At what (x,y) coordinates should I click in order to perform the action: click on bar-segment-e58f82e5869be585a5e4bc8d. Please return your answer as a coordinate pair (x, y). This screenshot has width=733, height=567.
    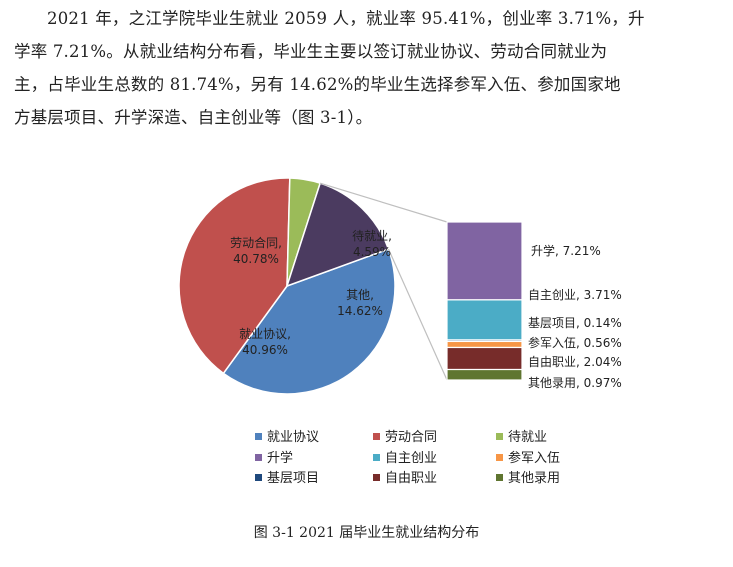
    Looking at the image, I should click on (484, 344).